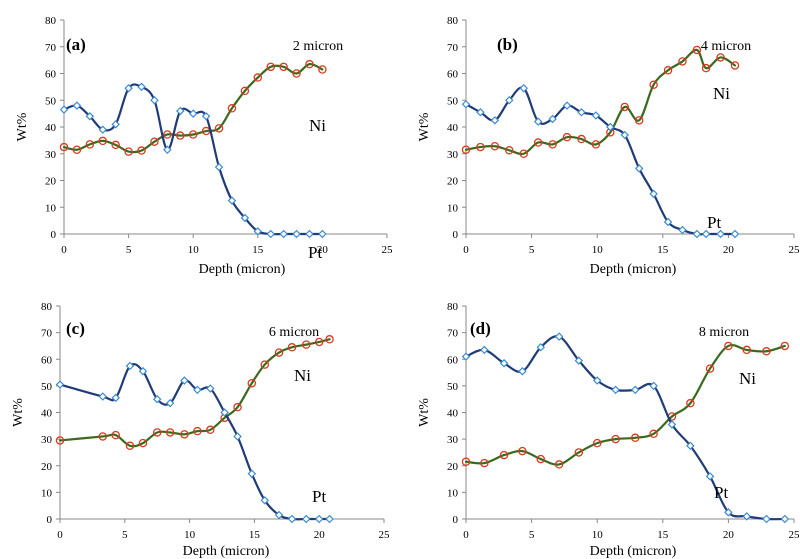  I want to click on panel-label: (c), so click(75, 328).